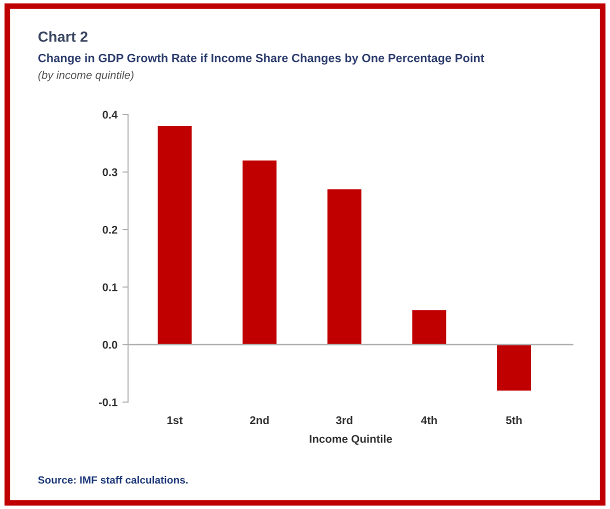 The width and height of the screenshot is (610, 509). I want to click on x-tick-label: 5th, so click(514, 420).